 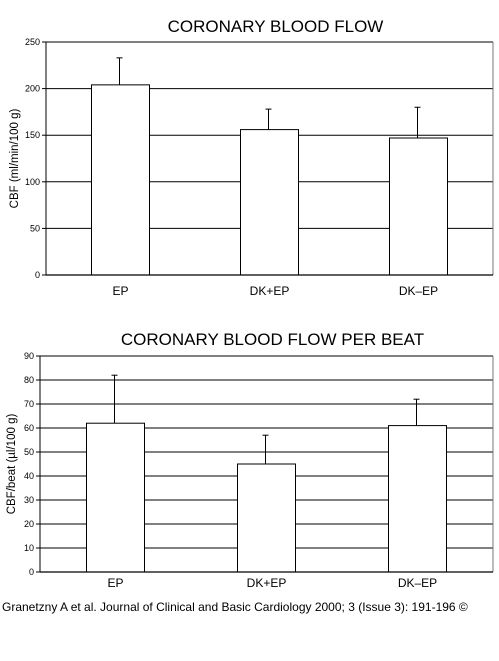 I want to click on chart2-tick-label: 0, so click(x=31, y=572).